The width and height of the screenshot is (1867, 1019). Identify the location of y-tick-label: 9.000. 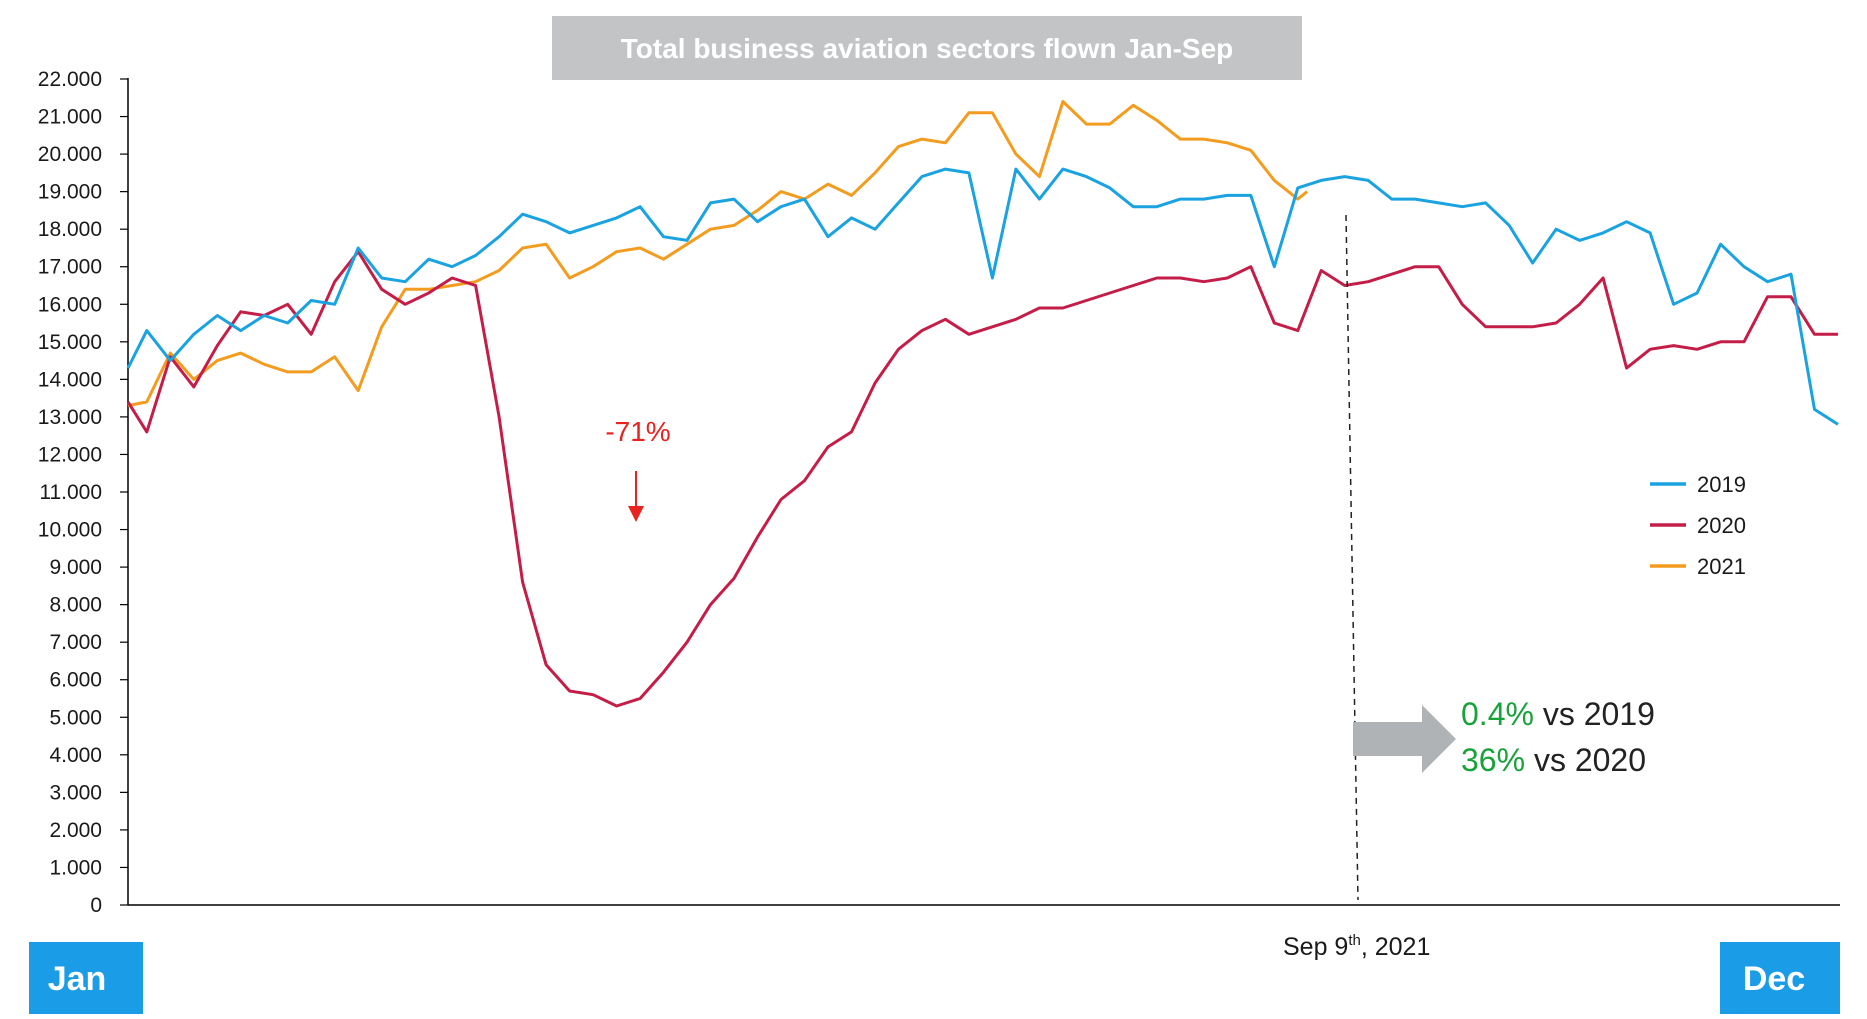
(75, 567).